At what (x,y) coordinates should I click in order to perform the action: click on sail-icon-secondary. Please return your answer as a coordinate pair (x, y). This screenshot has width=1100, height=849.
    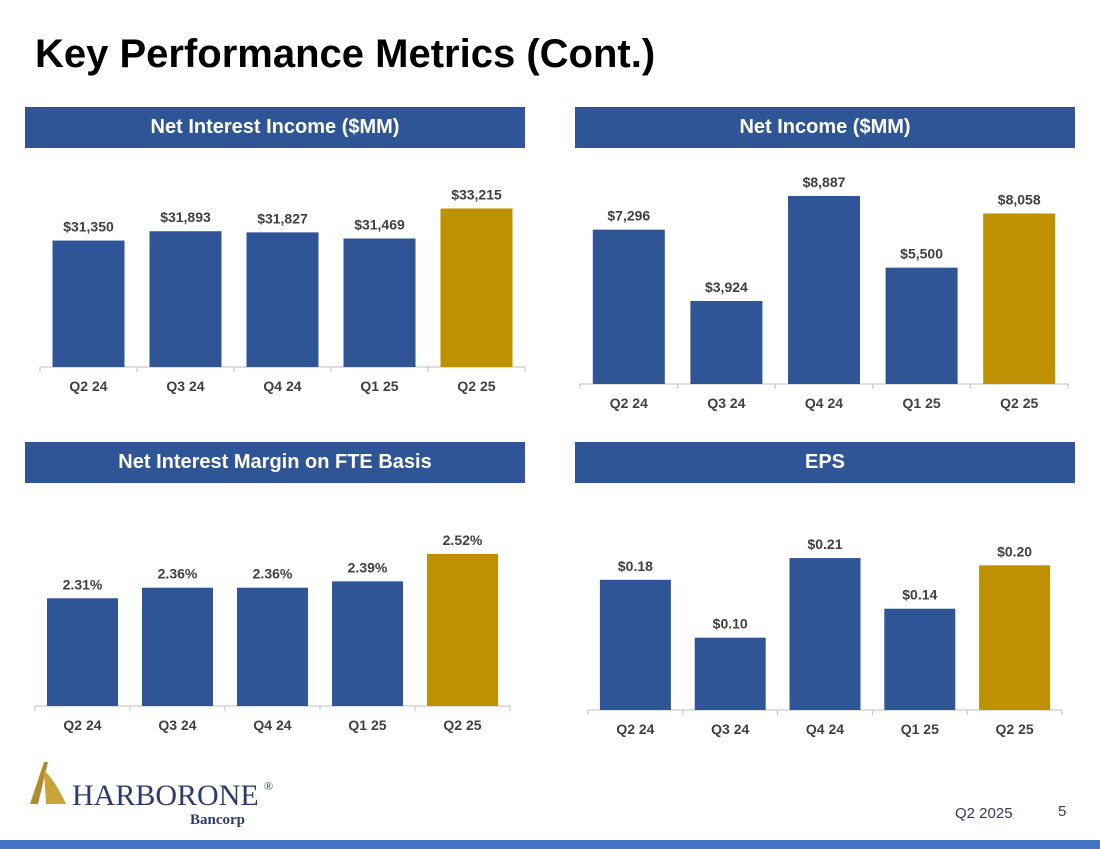
    Looking at the image, I should click on (55, 787).